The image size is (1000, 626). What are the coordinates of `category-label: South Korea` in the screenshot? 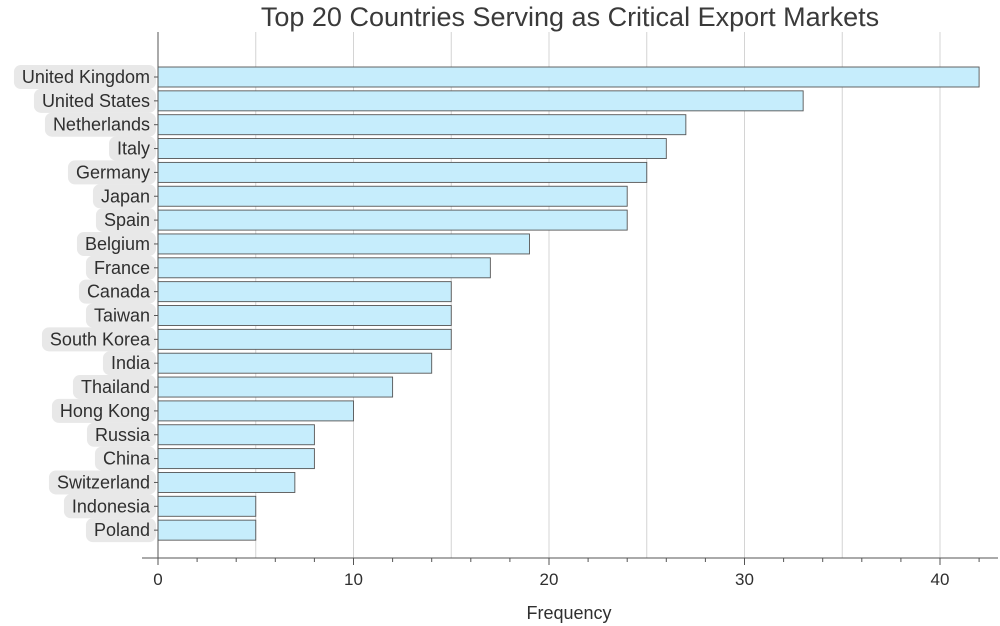 It's located at (100, 339).